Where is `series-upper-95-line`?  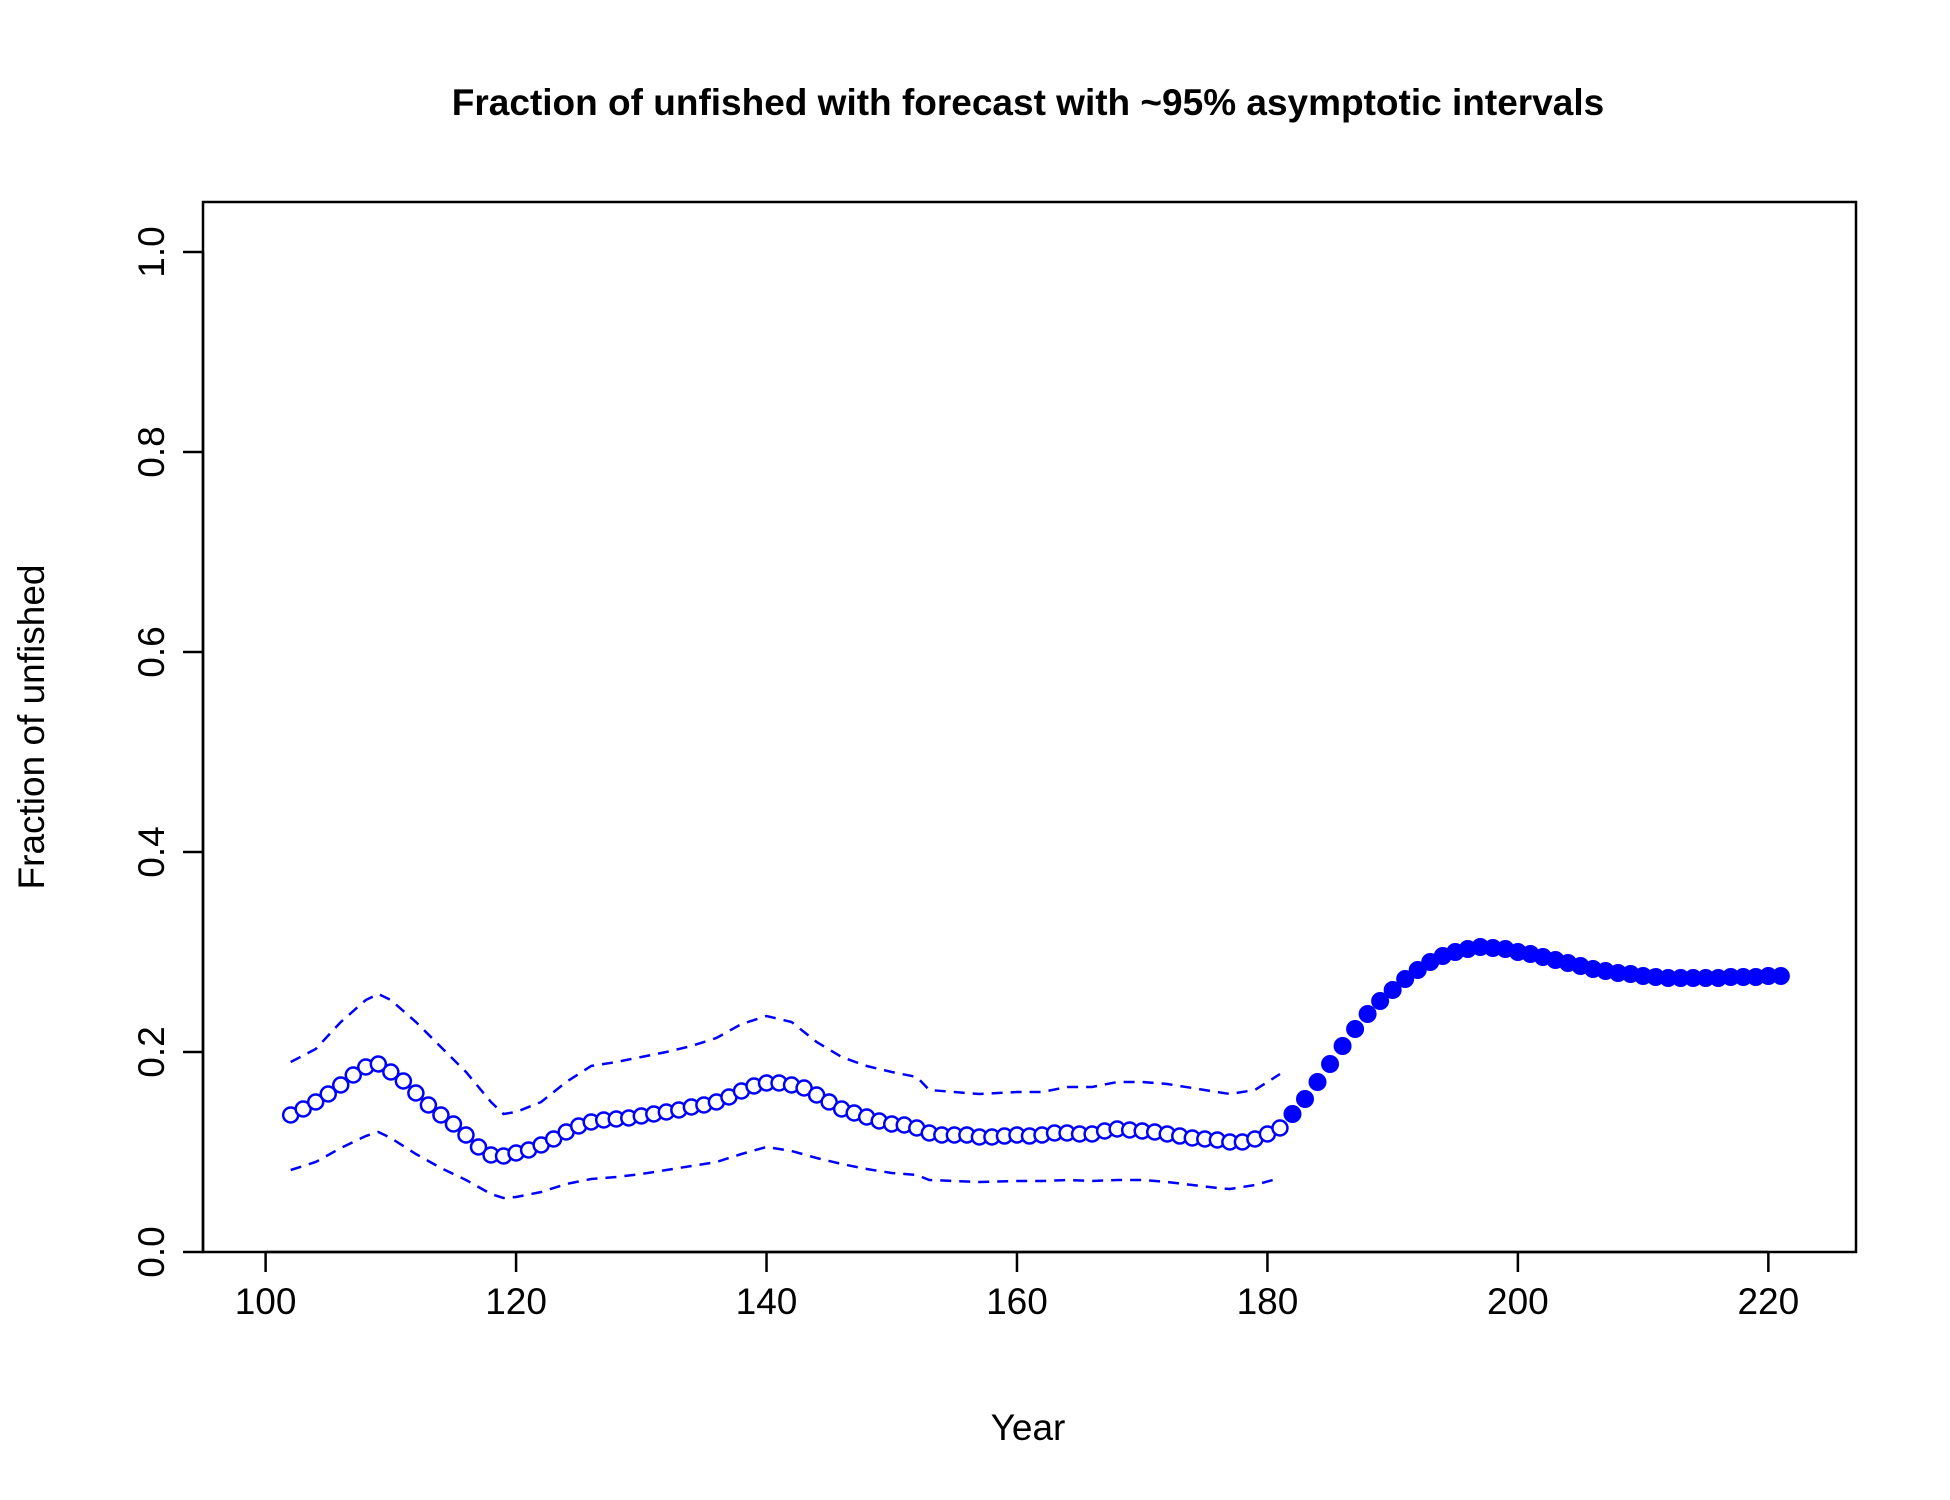
series-upper-95-line is located at coordinates (785, 1054).